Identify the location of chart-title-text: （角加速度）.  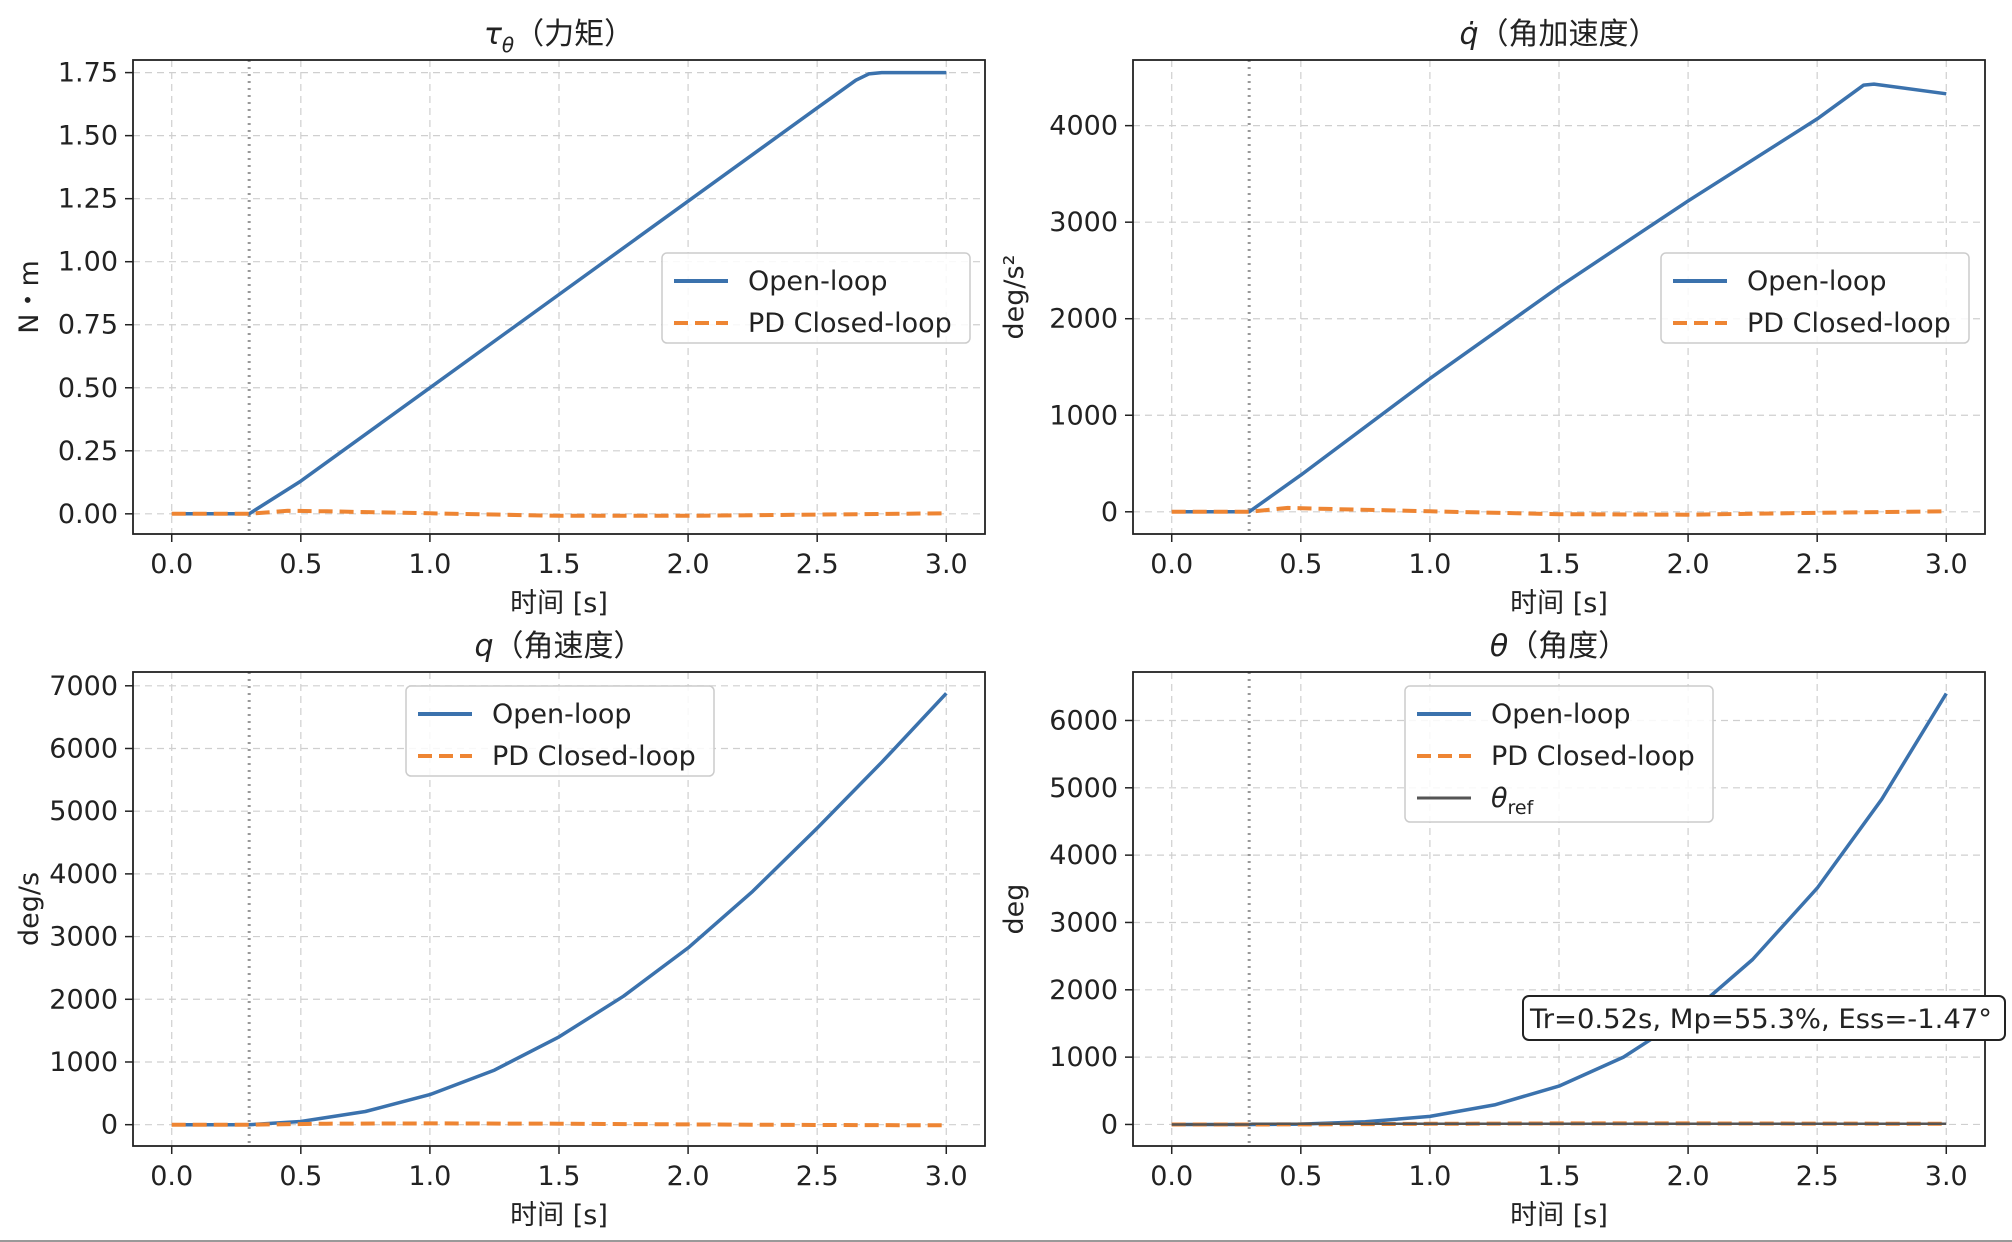
(1569, 34).